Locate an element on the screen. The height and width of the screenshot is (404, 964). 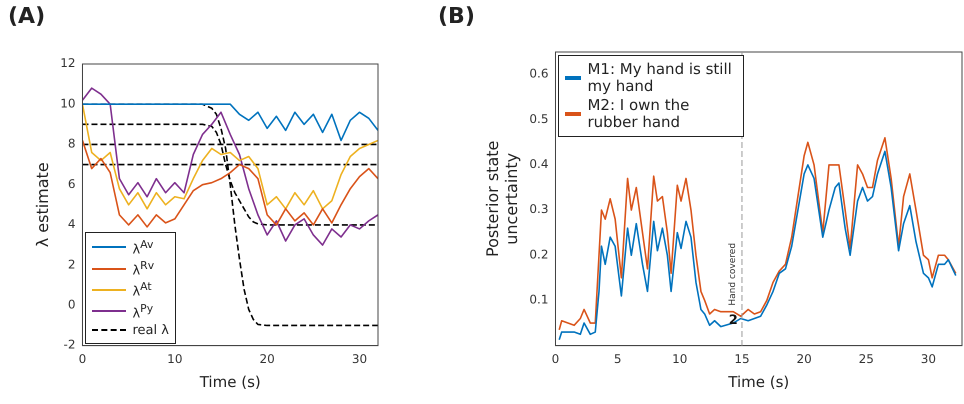
y-tick-label: 0.2 is located at coordinates (538, 254).